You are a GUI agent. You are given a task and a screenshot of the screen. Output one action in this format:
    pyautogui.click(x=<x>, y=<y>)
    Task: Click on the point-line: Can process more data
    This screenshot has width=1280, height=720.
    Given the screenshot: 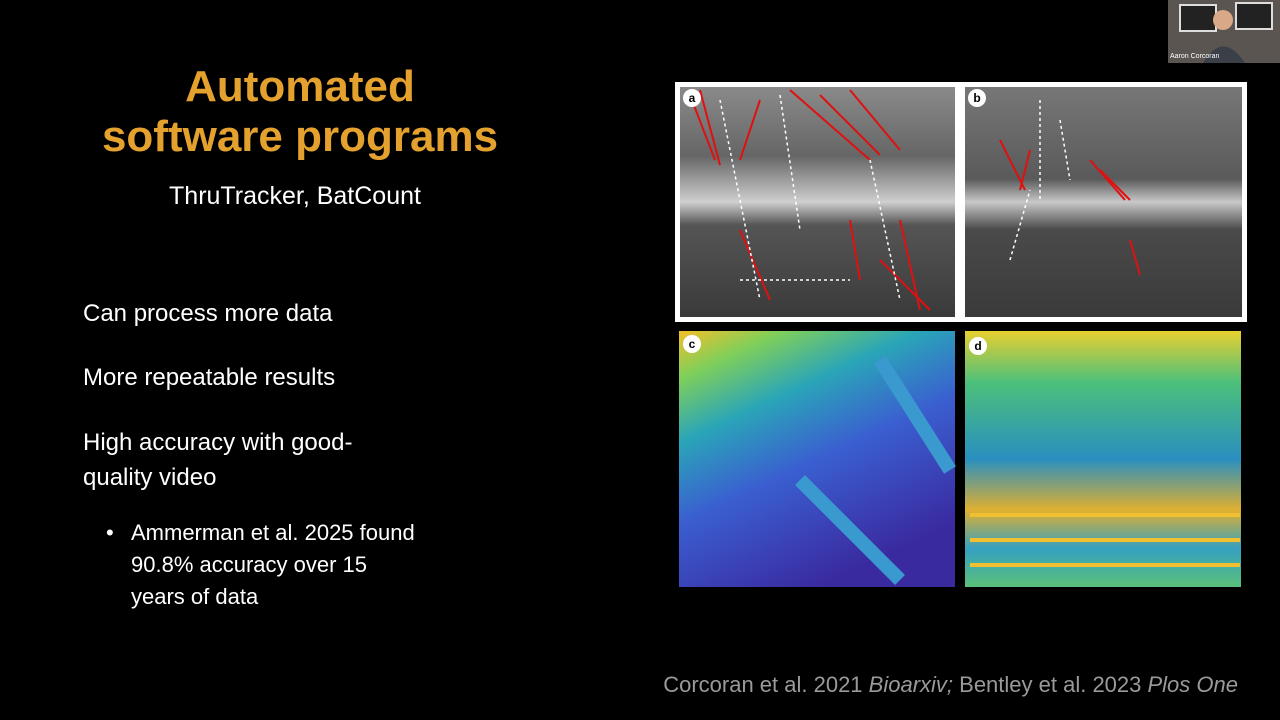 What is the action you would take?
    pyautogui.click(x=208, y=313)
    